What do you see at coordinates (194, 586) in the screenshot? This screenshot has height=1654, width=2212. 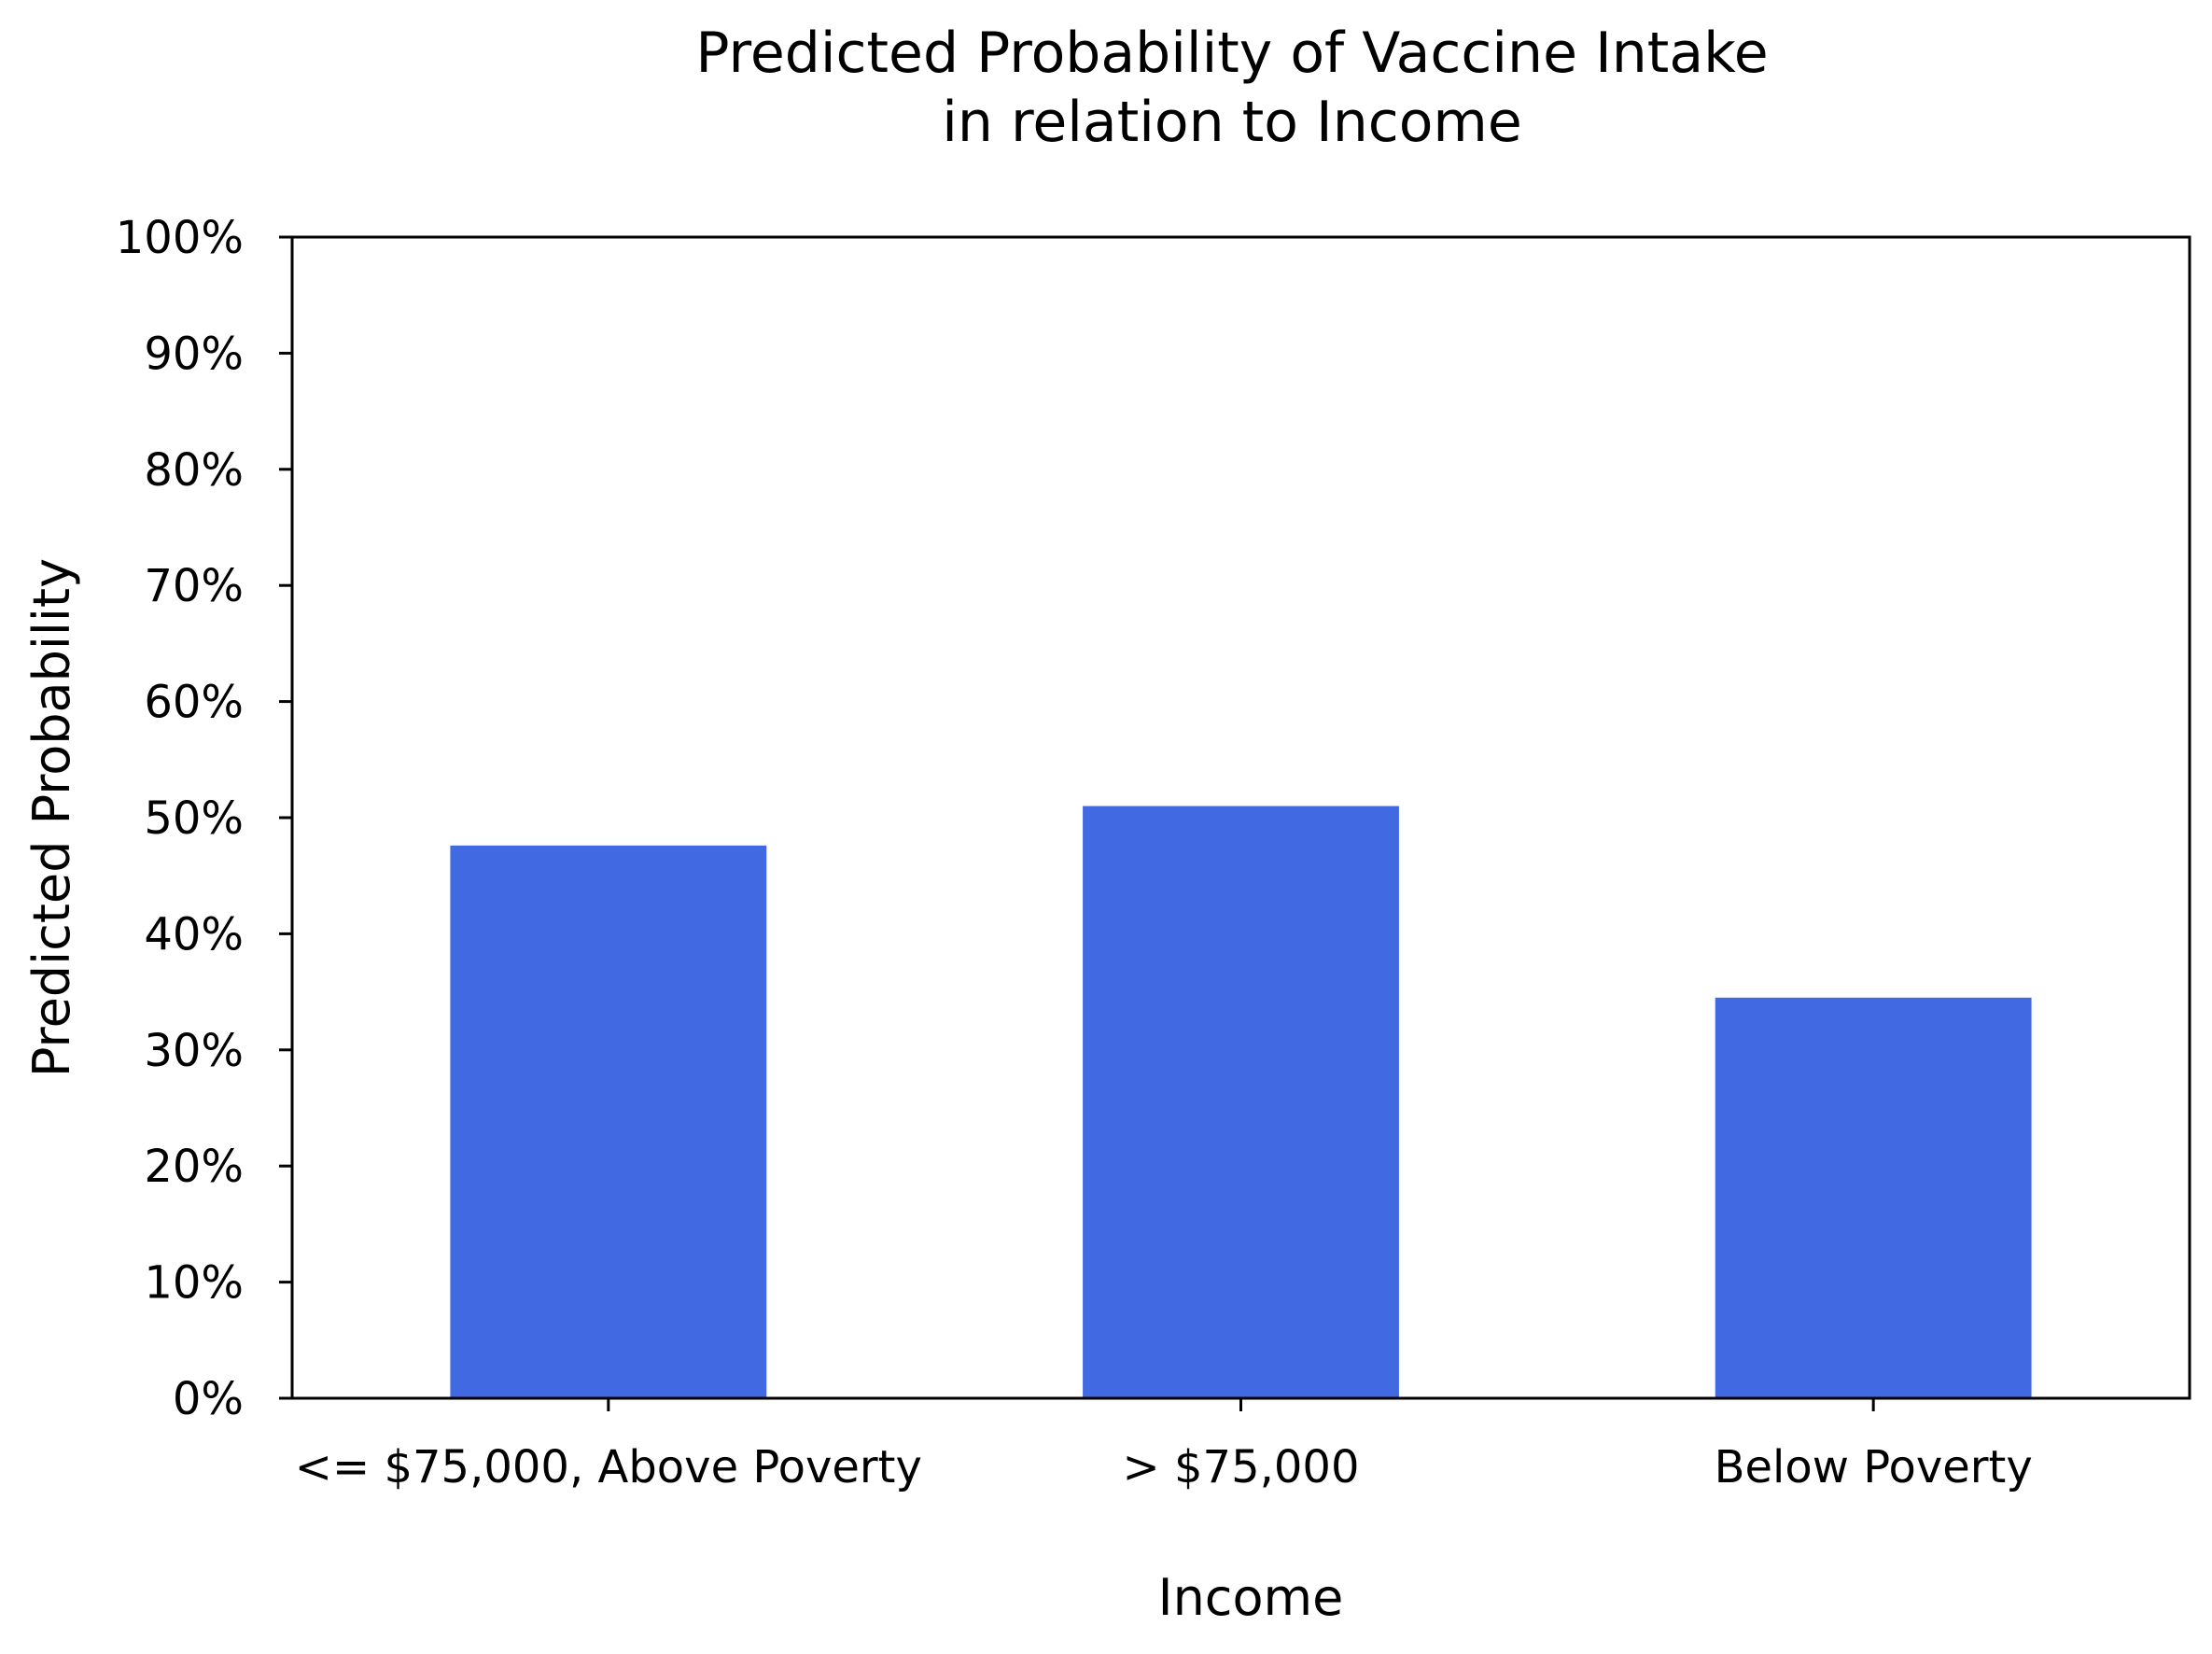 I see `y-tick-label: 70%` at bounding box center [194, 586].